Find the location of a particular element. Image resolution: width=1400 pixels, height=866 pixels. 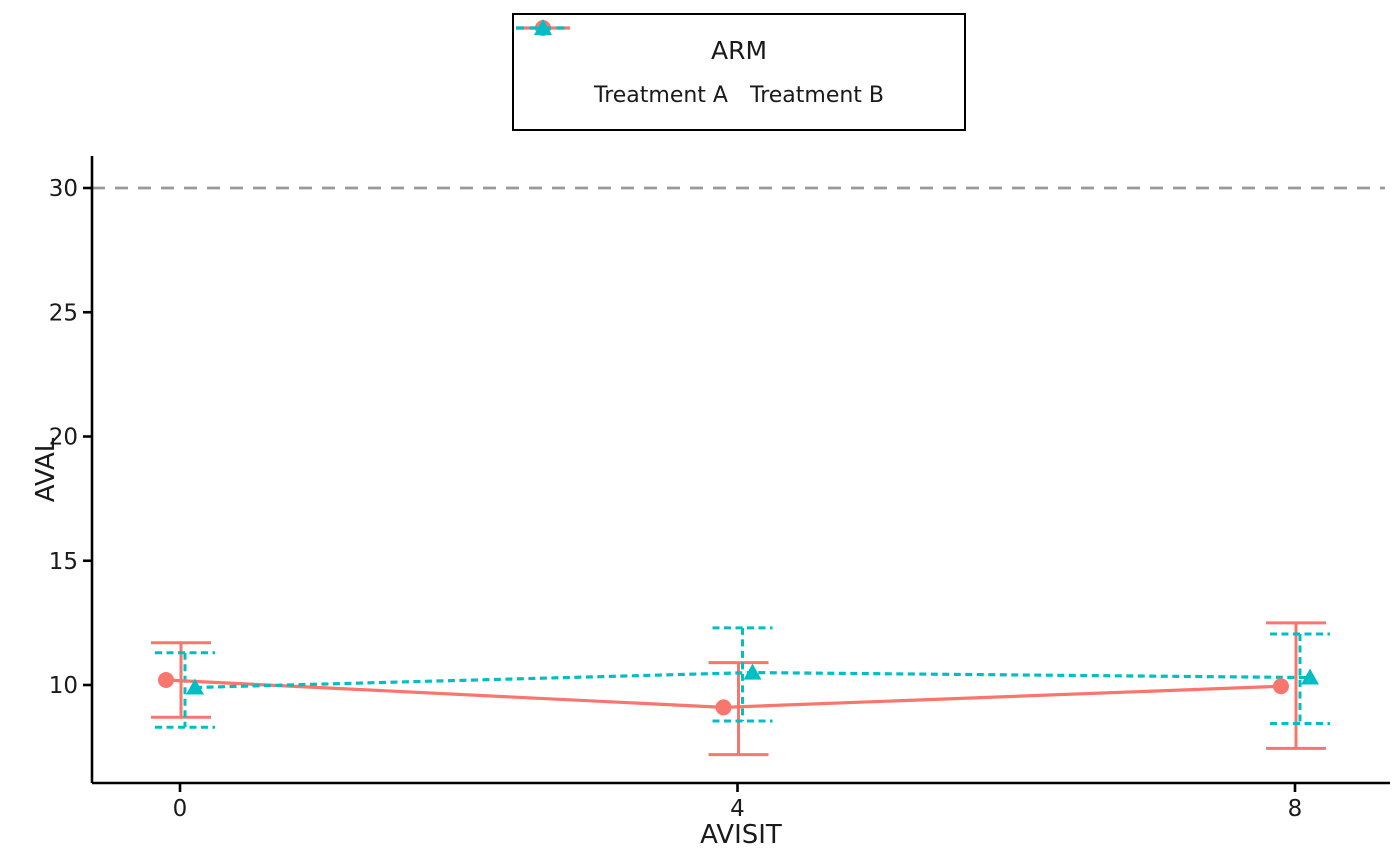

legend-entry-treatment-b: Treatment B is located at coordinates (700, 63).